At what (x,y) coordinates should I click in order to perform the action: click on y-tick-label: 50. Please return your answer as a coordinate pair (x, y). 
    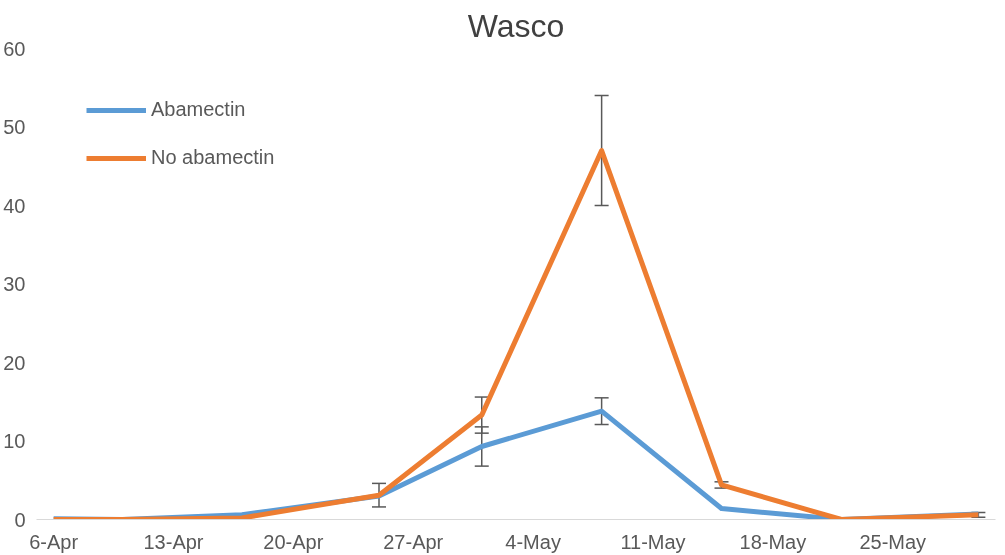
    Looking at the image, I should click on (14, 127).